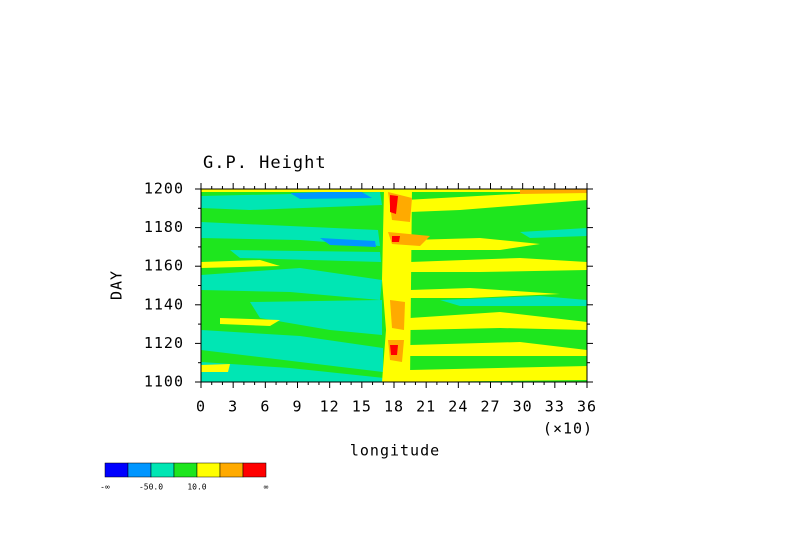 The image size is (789, 558). I want to click on x-tick-label: 21, so click(426, 407).